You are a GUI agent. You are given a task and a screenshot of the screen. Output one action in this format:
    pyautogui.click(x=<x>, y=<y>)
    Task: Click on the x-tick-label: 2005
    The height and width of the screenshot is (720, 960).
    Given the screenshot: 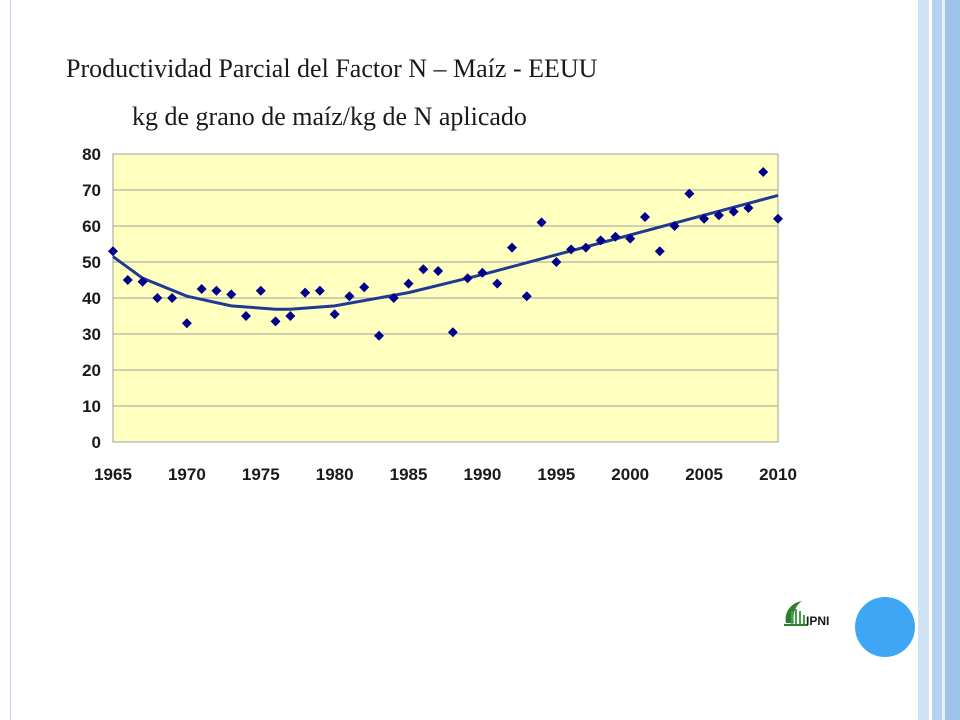 What is the action you would take?
    pyautogui.click(x=704, y=474)
    